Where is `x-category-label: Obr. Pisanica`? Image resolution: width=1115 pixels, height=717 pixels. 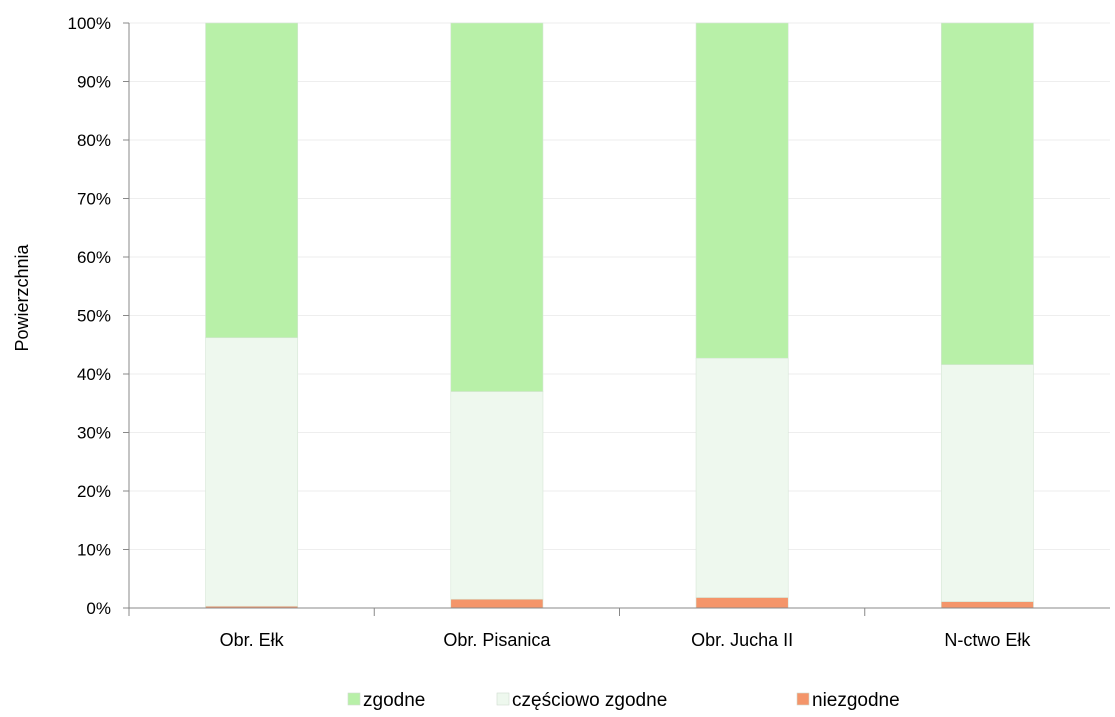
x-category-label: Obr. Pisanica is located at coordinates (497, 640).